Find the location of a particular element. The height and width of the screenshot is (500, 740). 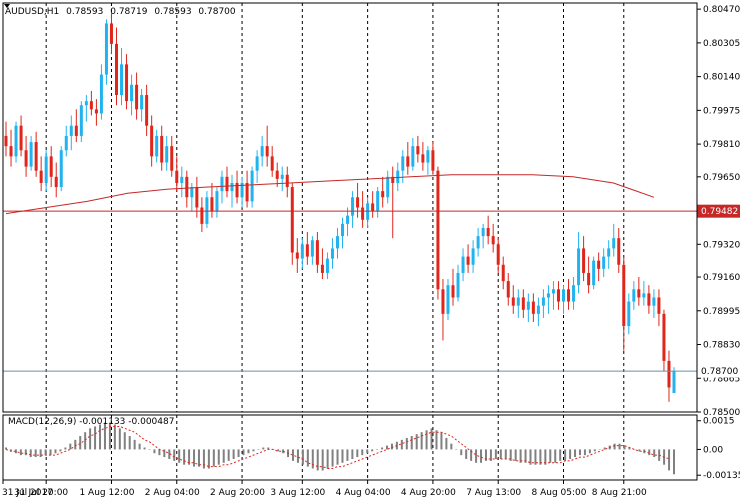

symbol-dropdown-icon is located at coordinates (7, 6).